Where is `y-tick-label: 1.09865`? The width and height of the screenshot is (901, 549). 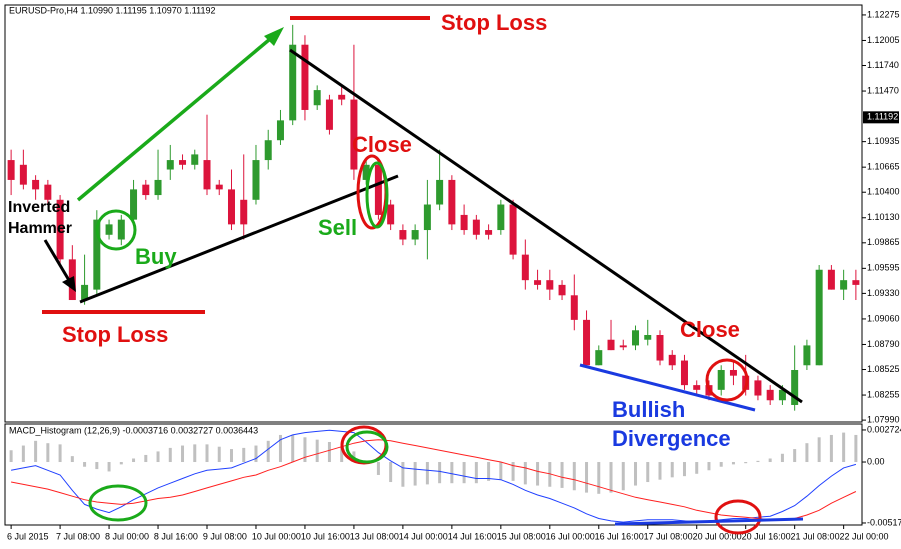
y-tick-label: 1.09865 is located at coordinates (883, 242).